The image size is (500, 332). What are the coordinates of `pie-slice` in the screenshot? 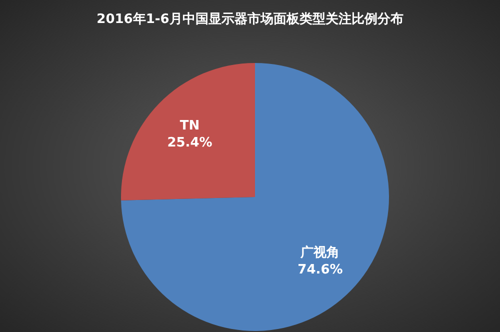 It's located at (188, 131).